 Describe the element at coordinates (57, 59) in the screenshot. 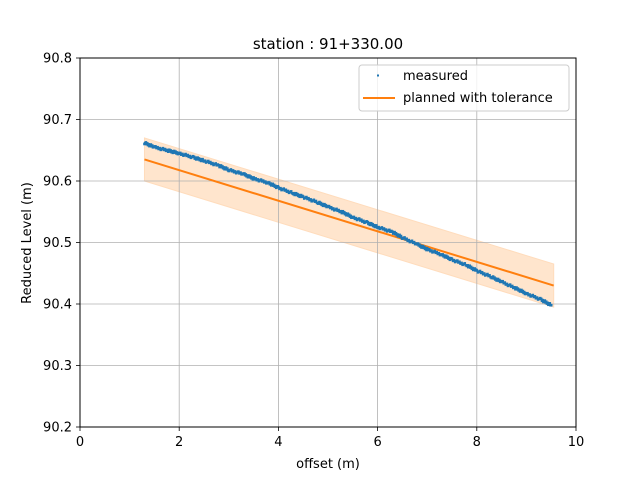

I see `y-tick-label: 90.8` at that location.